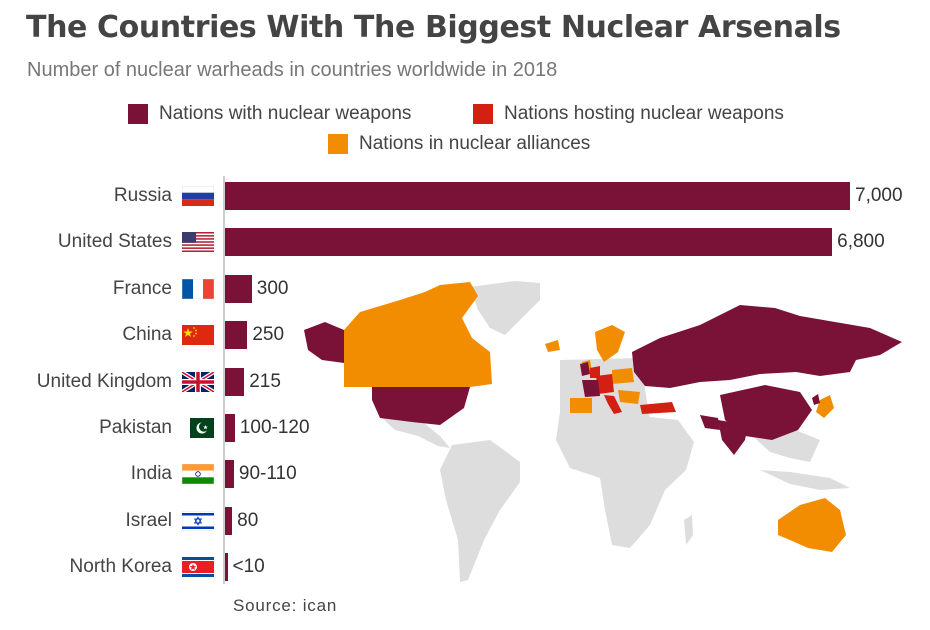 The height and width of the screenshot is (630, 930). I want to click on germany-shape, so click(605, 384).